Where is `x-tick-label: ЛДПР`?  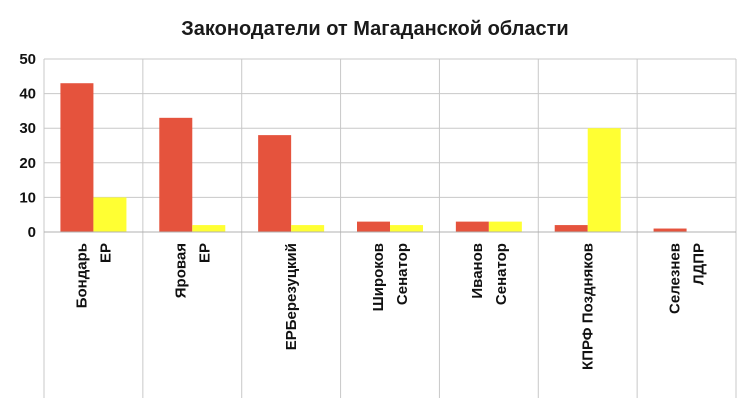 x-tick-label: ЛДПР is located at coordinates (699, 264).